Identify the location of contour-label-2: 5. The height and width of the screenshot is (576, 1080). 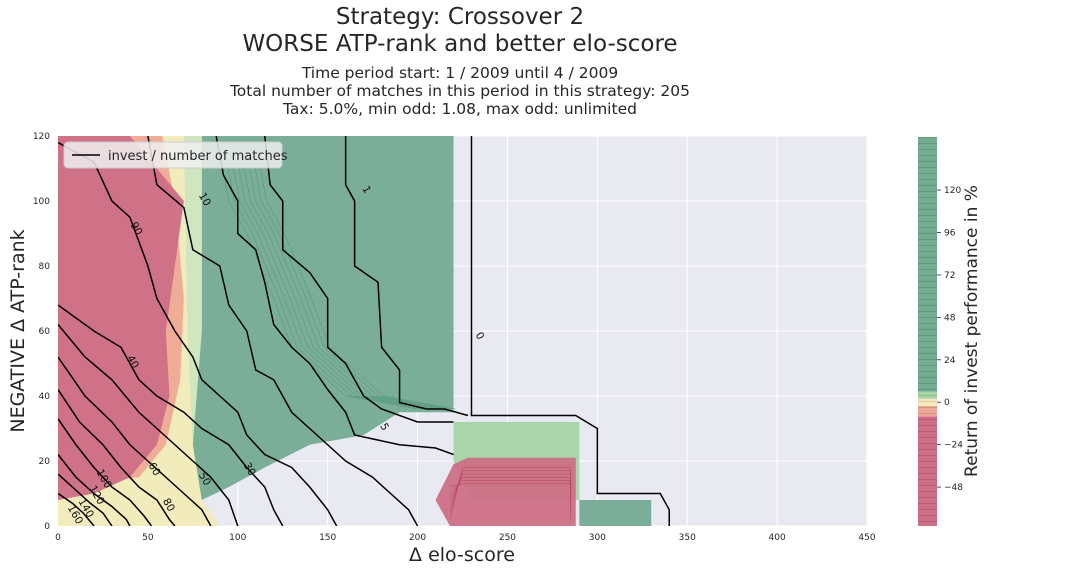
(384, 427).